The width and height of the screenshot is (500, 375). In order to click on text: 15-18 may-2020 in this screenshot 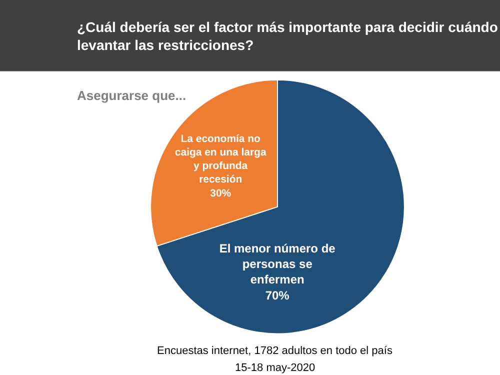, I will do `click(275, 368)`.